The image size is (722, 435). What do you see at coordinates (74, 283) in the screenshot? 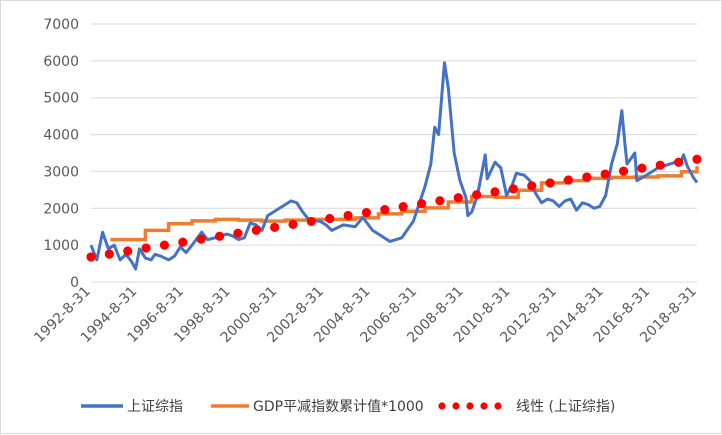
I see `y-tick-label: 0` at bounding box center [74, 283].